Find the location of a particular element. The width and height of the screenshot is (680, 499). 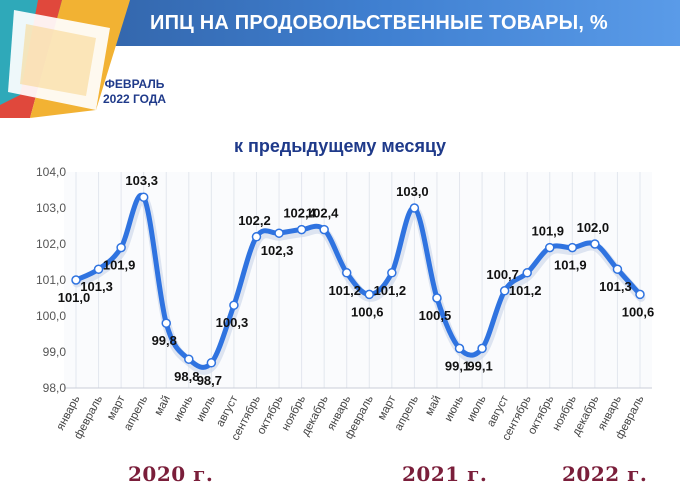

data-label: 100,7 is located at coordinates (502, 274).